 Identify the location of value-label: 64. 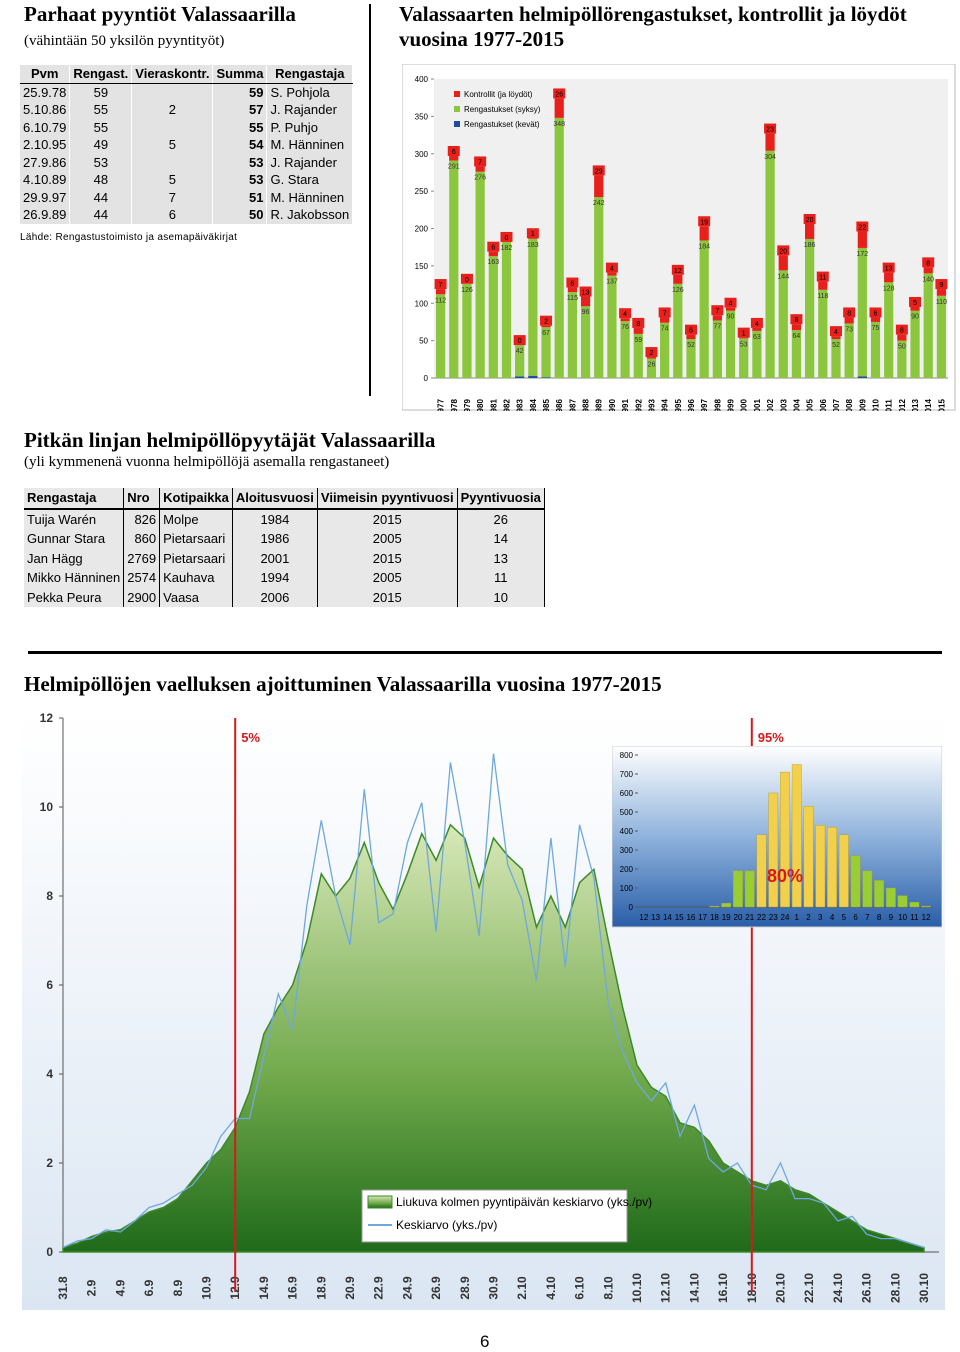
(797, 336).